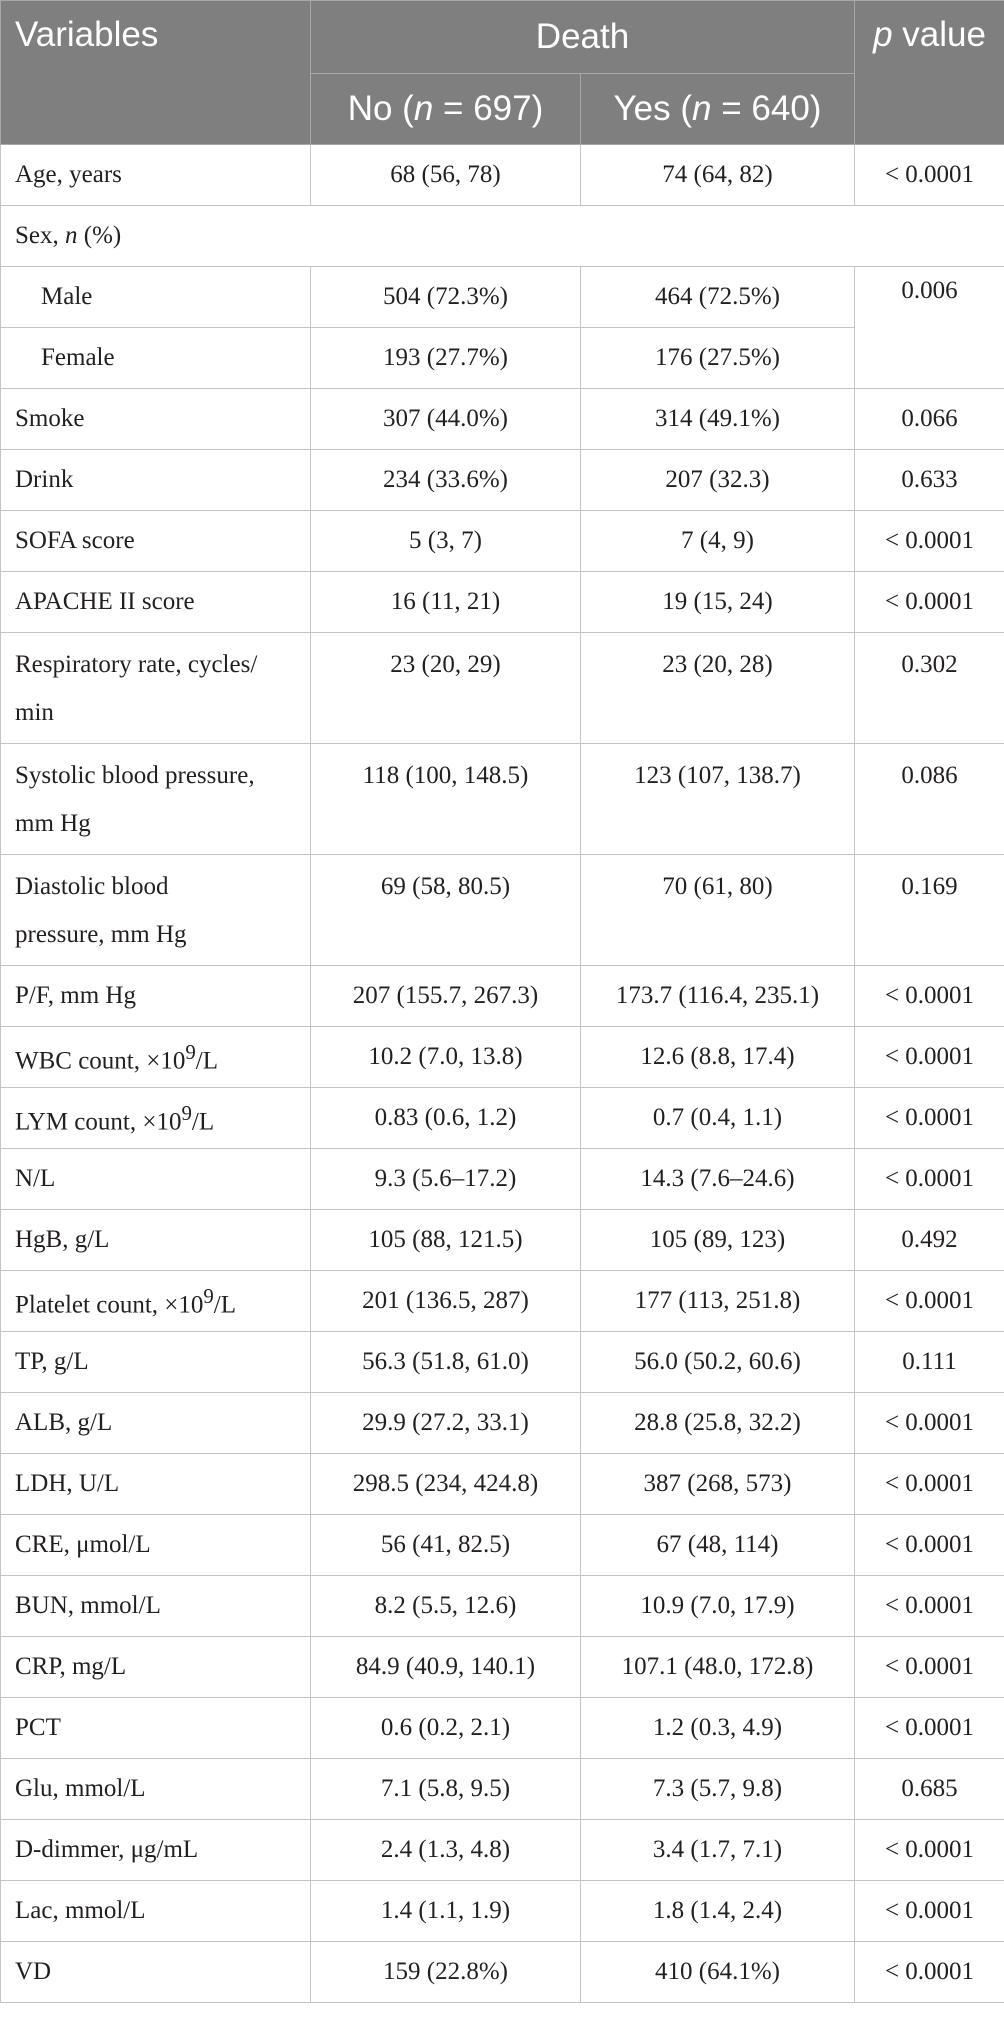  I want to click on row-label: Drink, so click(156, 480).